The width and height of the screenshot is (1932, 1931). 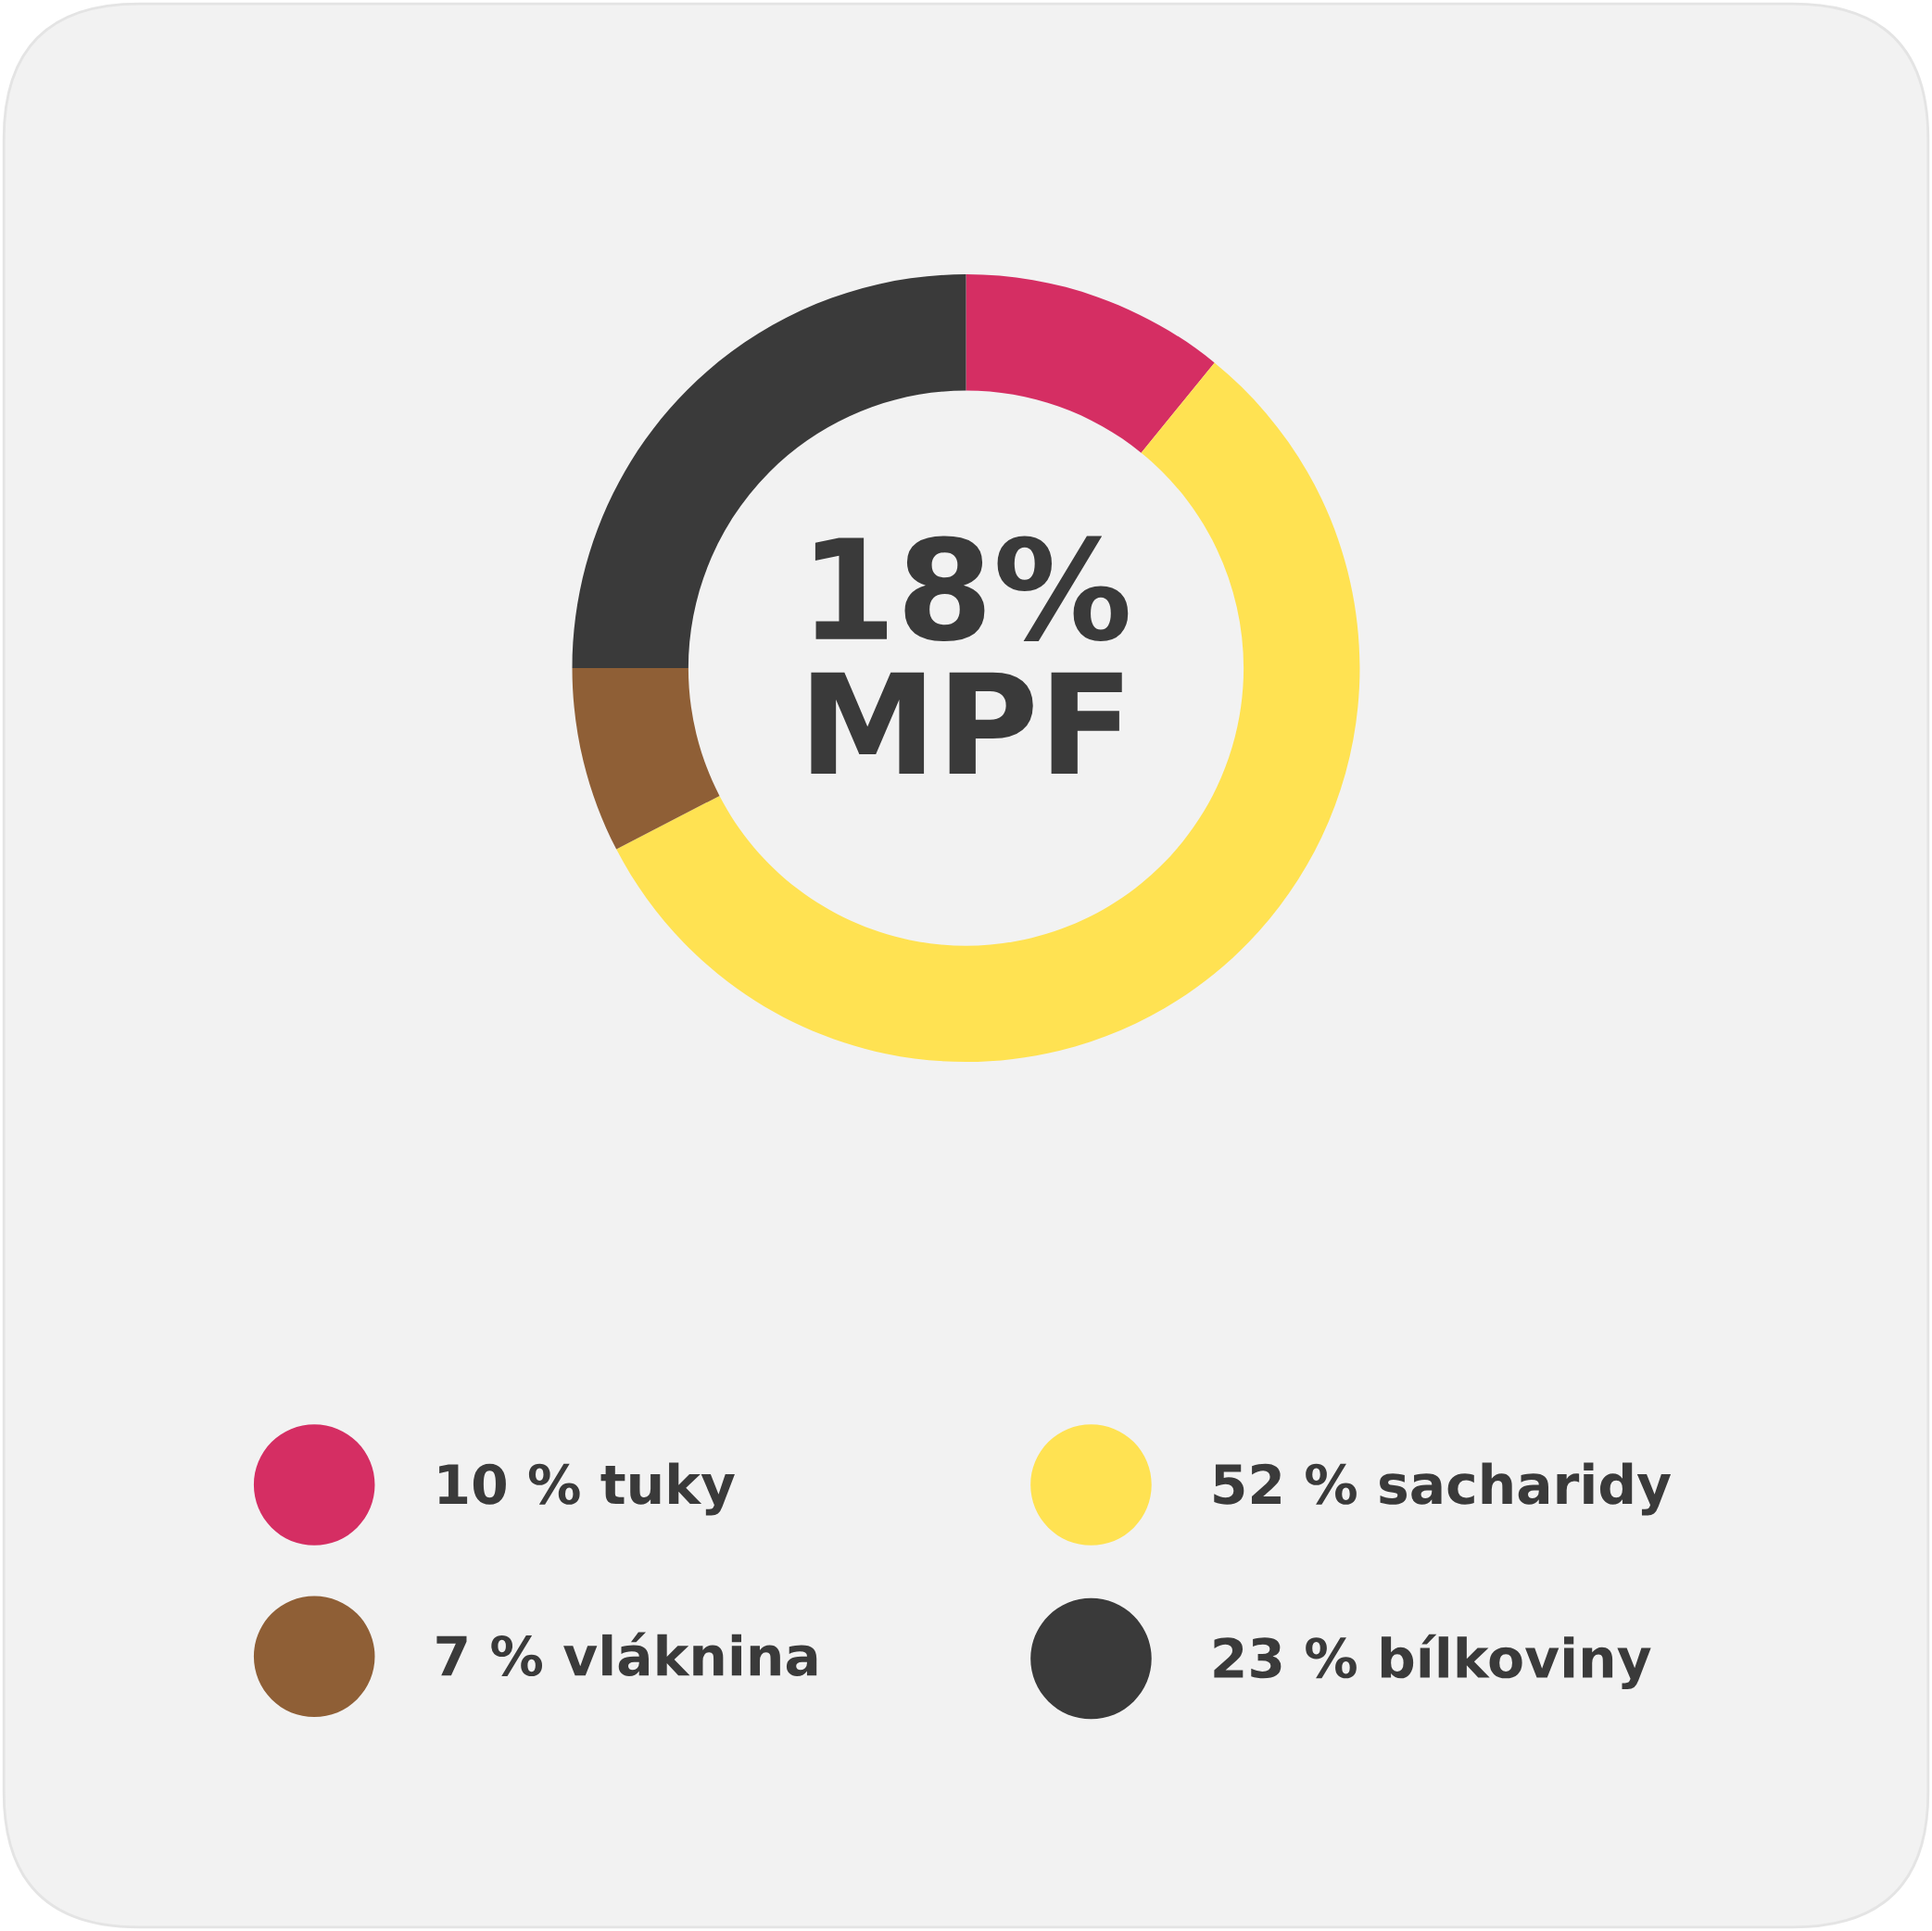 I want to click on legend-label: 10 % tuky, so click(x=587, y=1489).